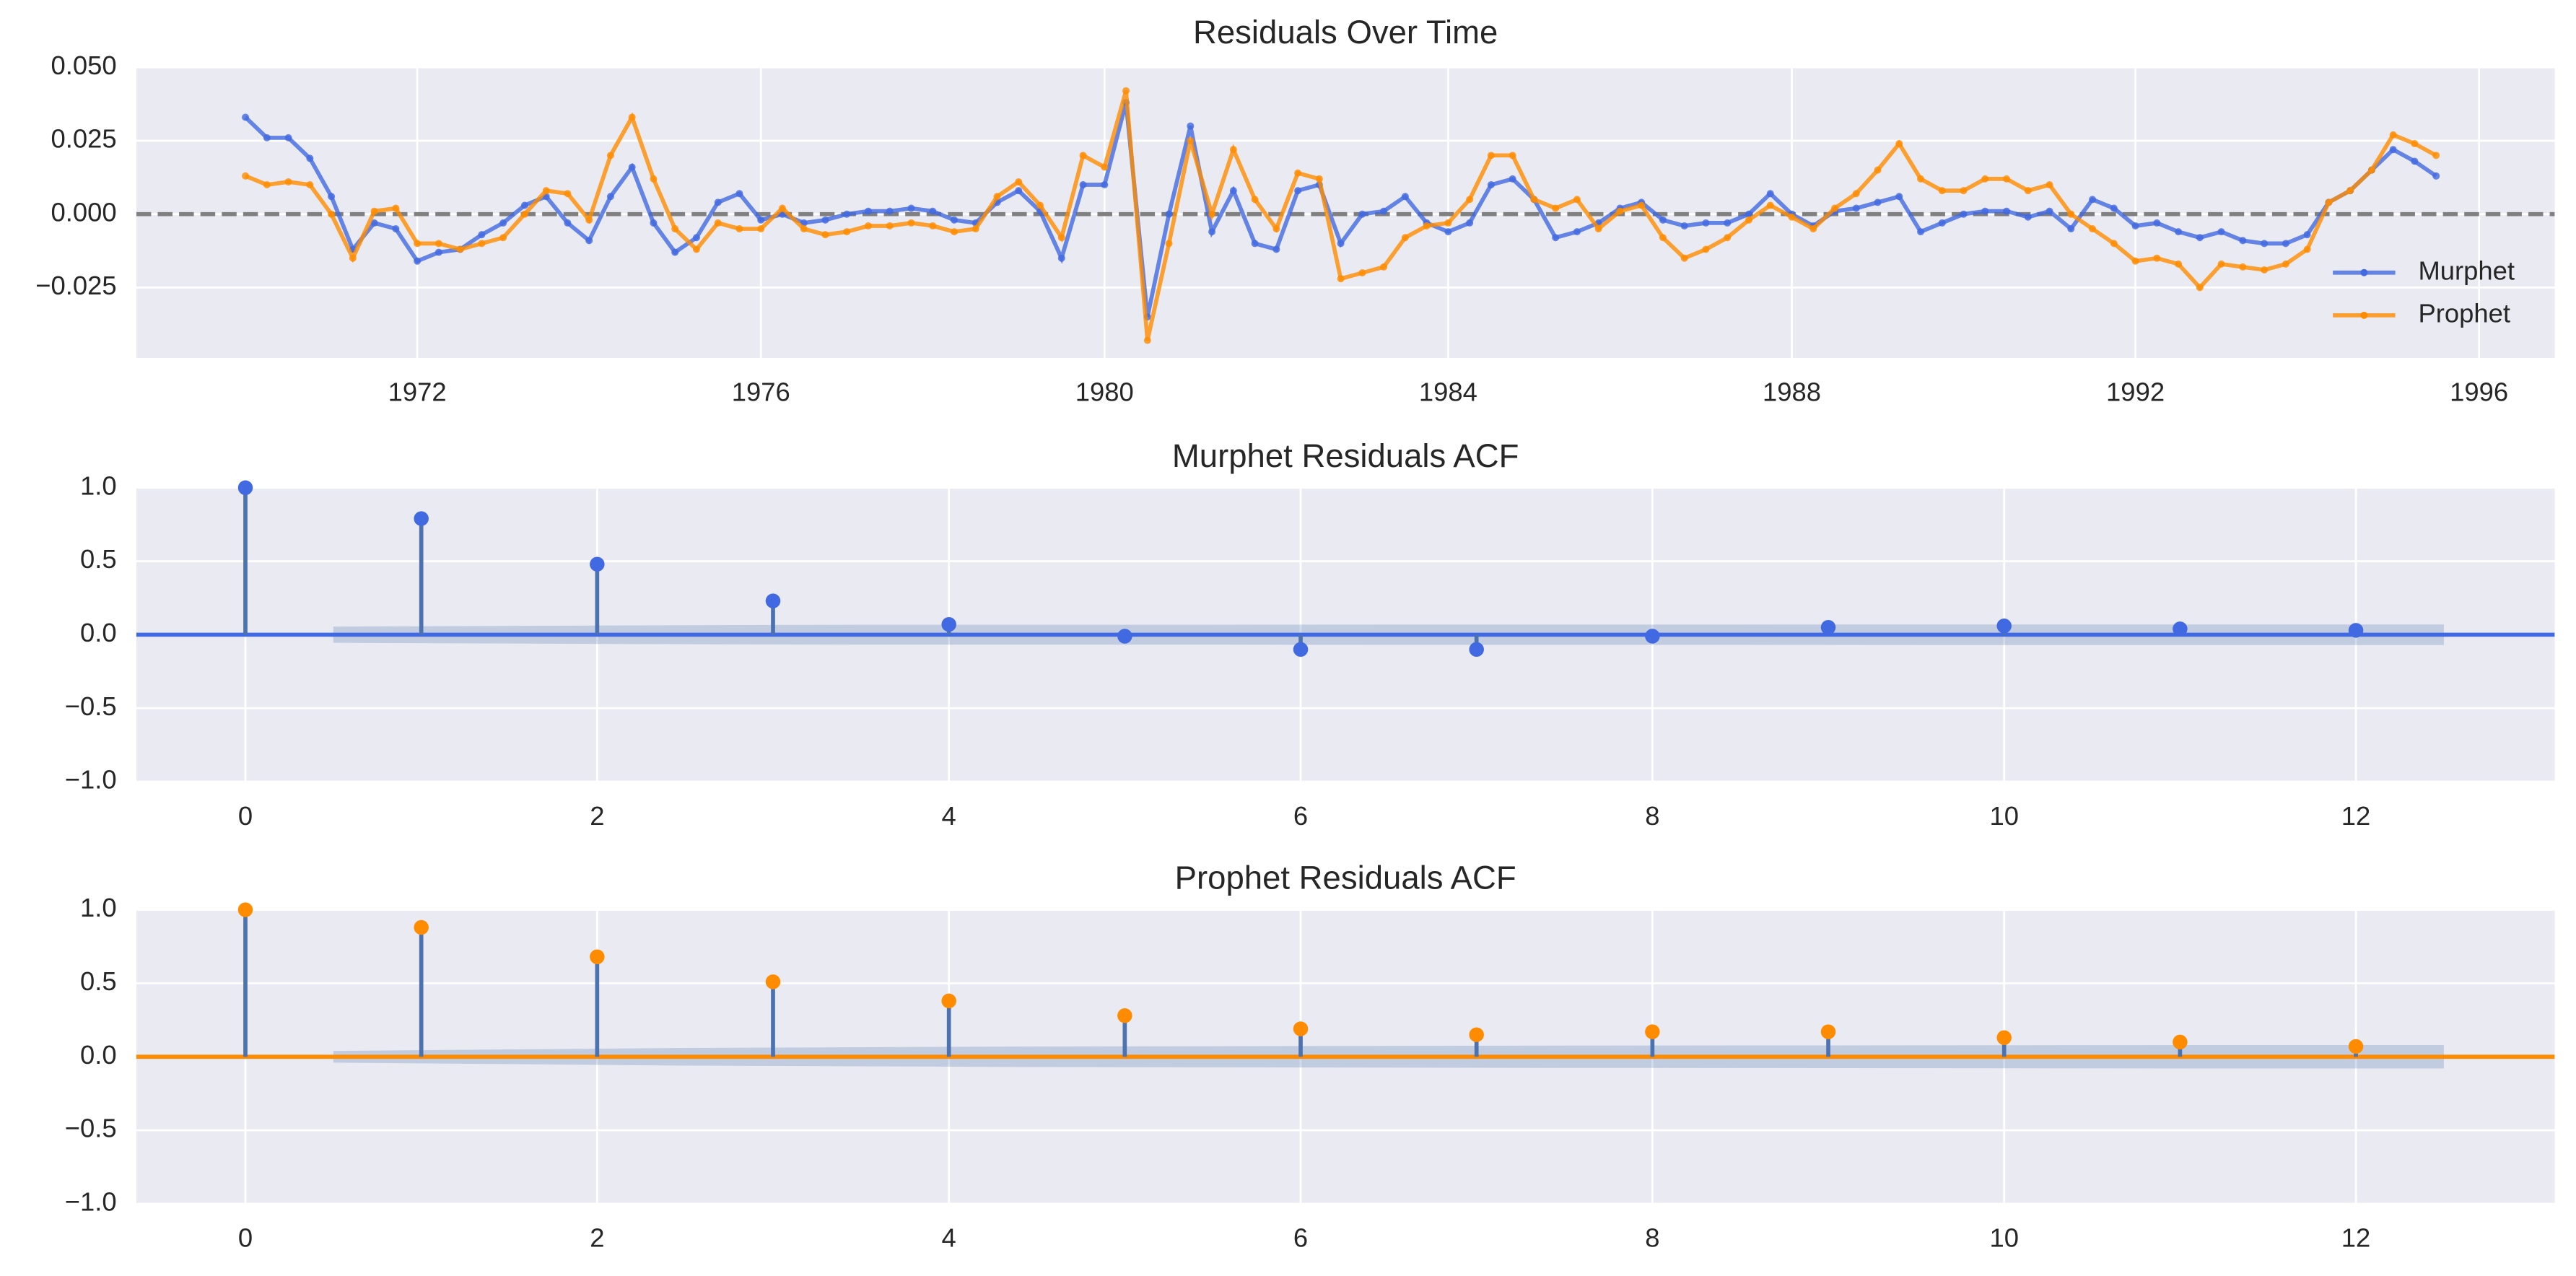  Describe the element at coordinates (98, 1055) in the screenshot. I see `y-tick-label: 0.0` at that location.